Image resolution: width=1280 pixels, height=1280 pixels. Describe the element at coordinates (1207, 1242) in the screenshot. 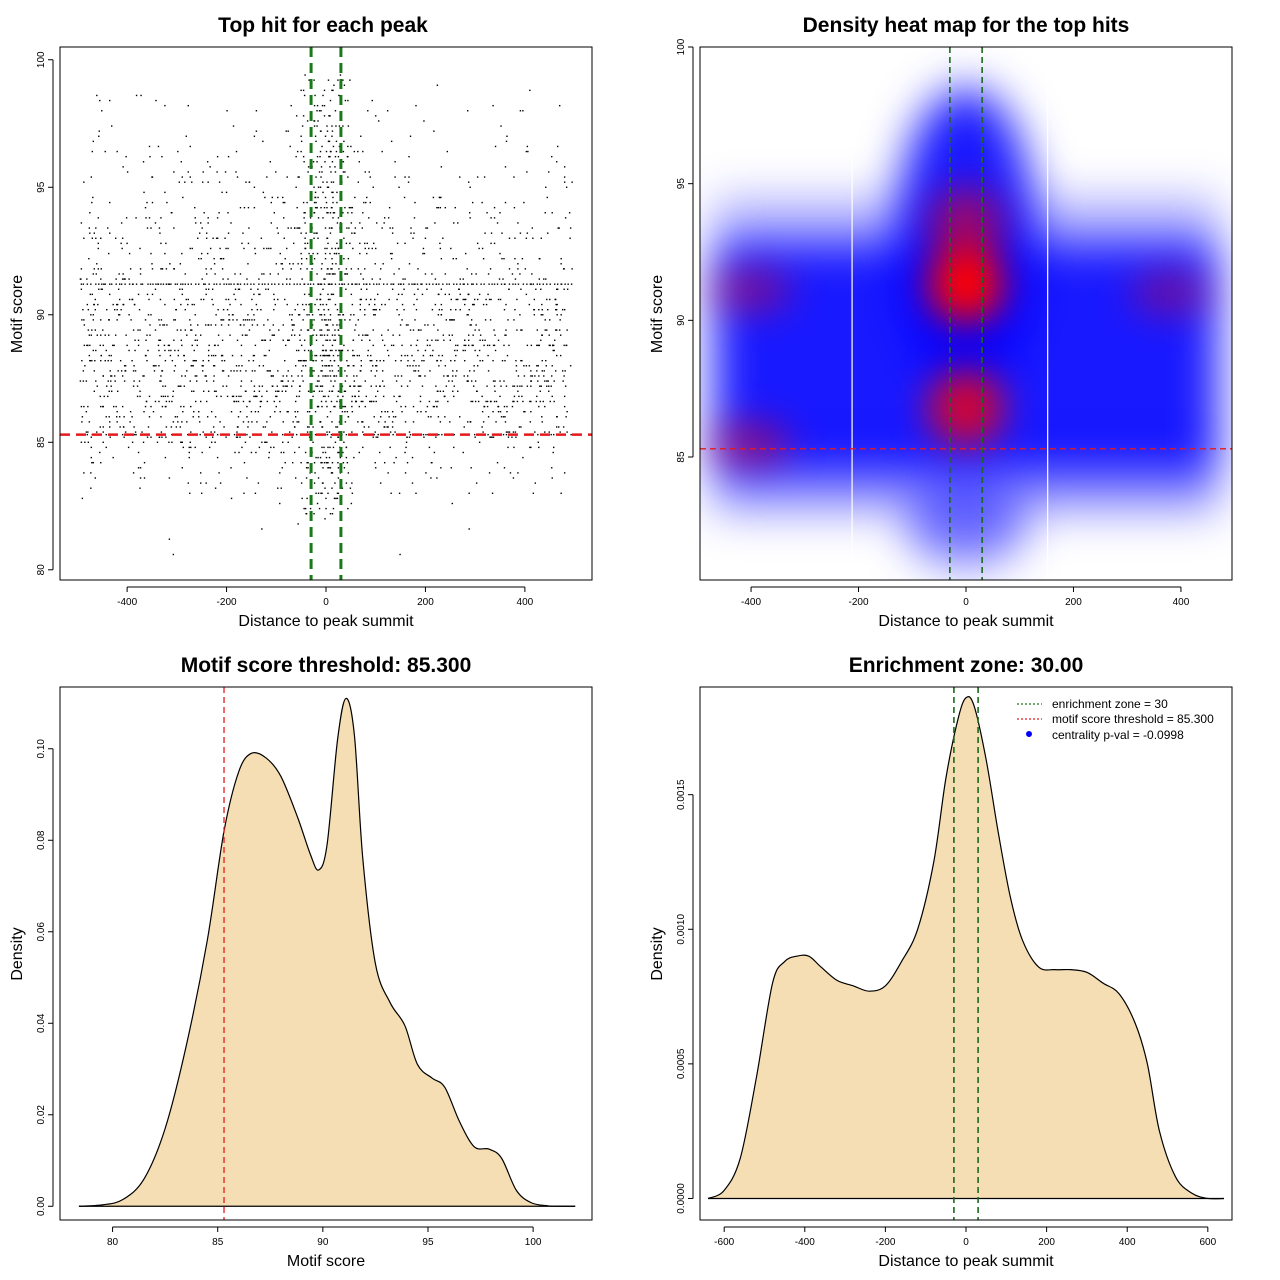

I see `distance-density-x-tick-label: 600` at that location.